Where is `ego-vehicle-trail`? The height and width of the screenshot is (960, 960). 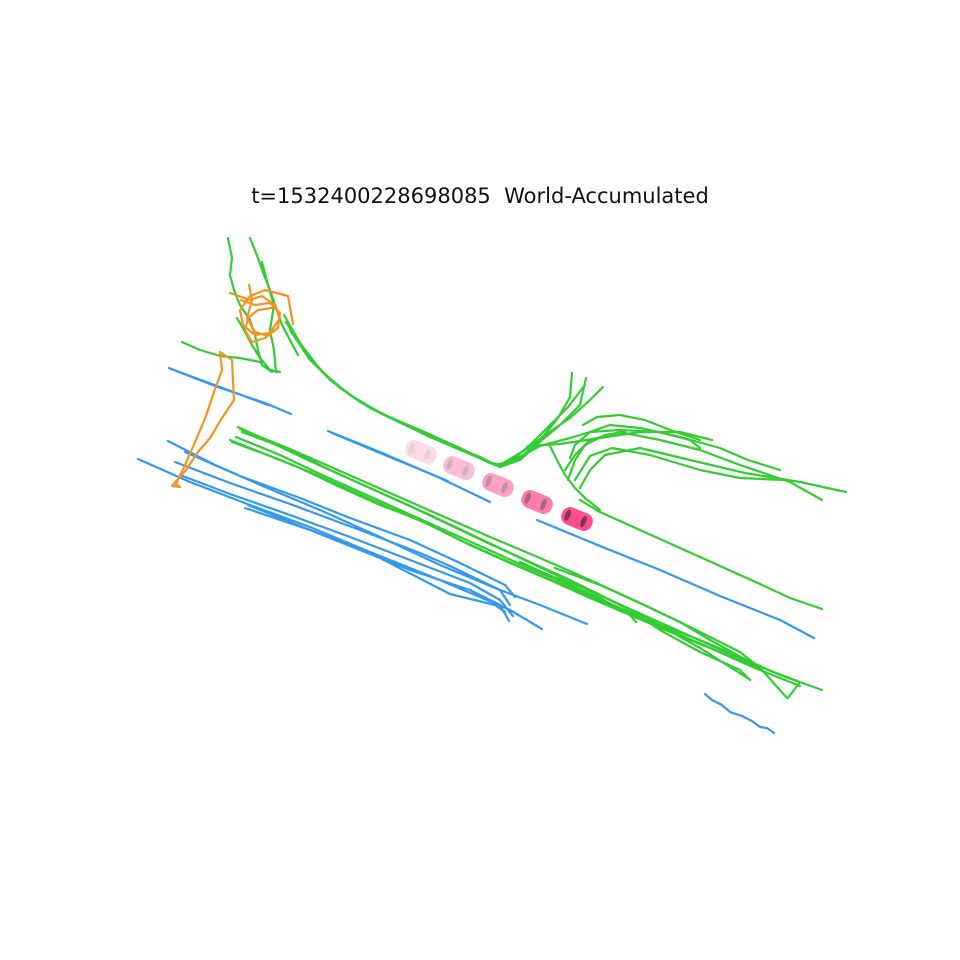 ego-vehicle-trail is located at coordinates (499, 485).